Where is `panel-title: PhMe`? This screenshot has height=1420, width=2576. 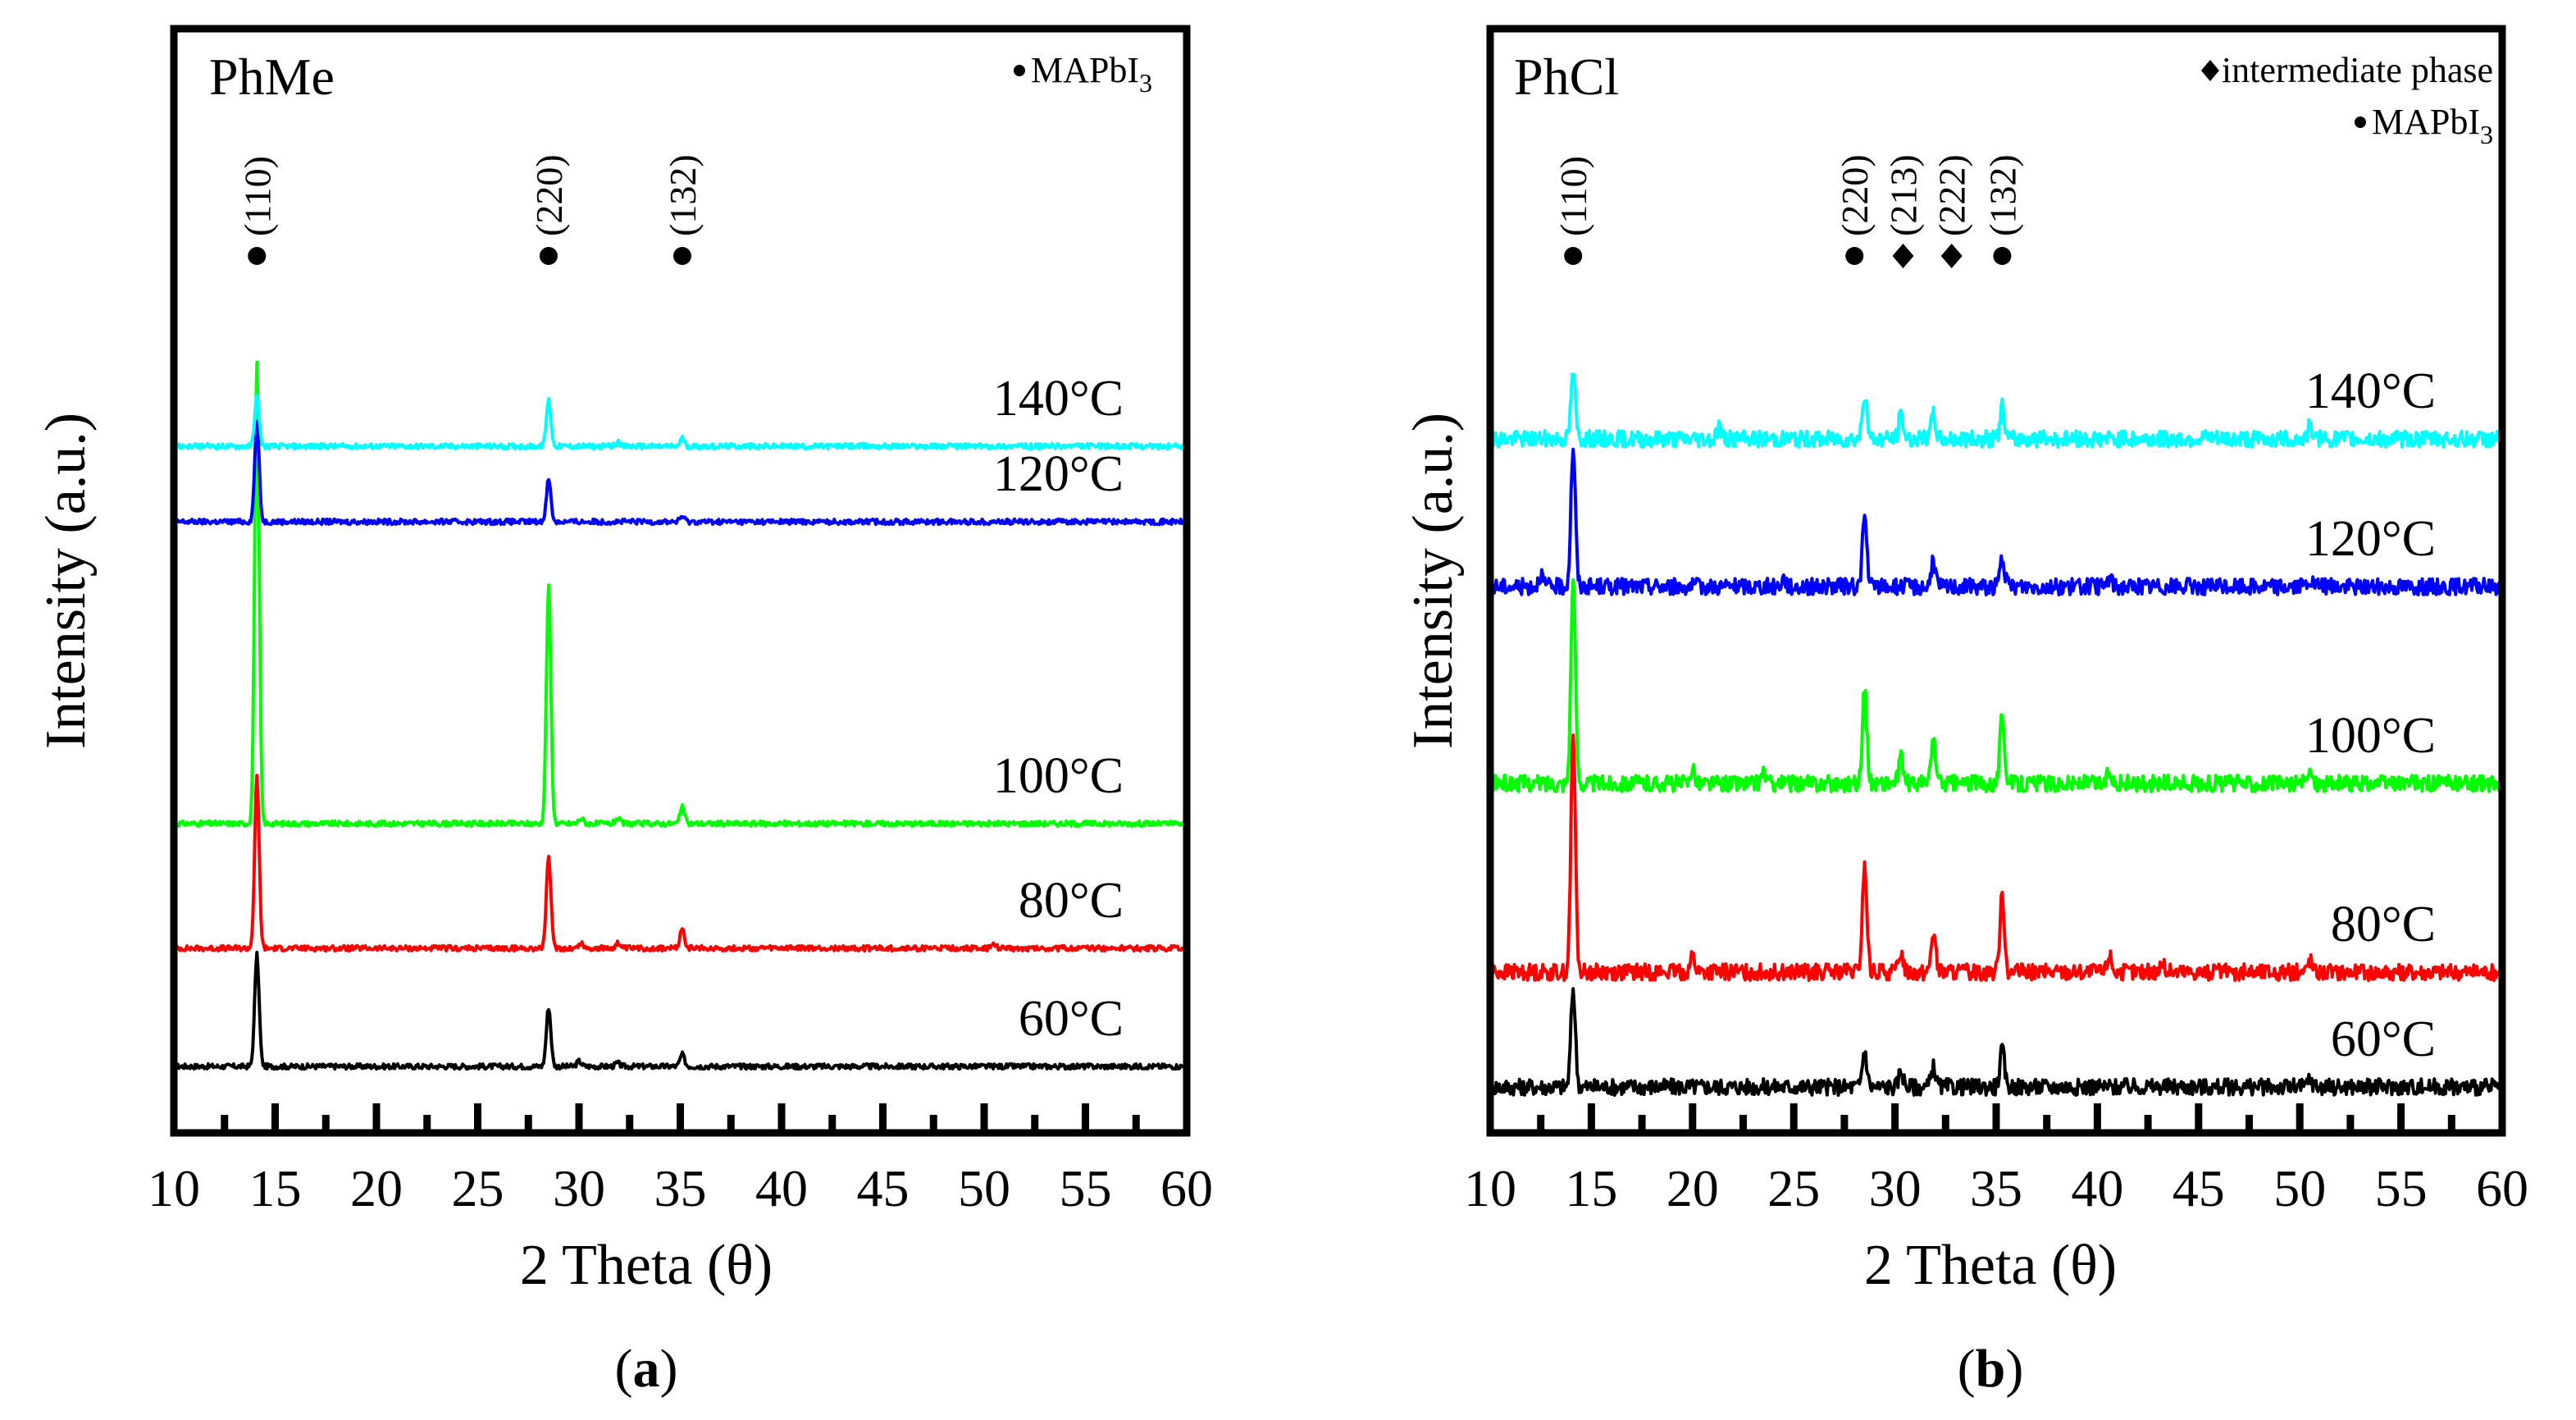 panel-title: PhMe is located at coordinates (272, 77).